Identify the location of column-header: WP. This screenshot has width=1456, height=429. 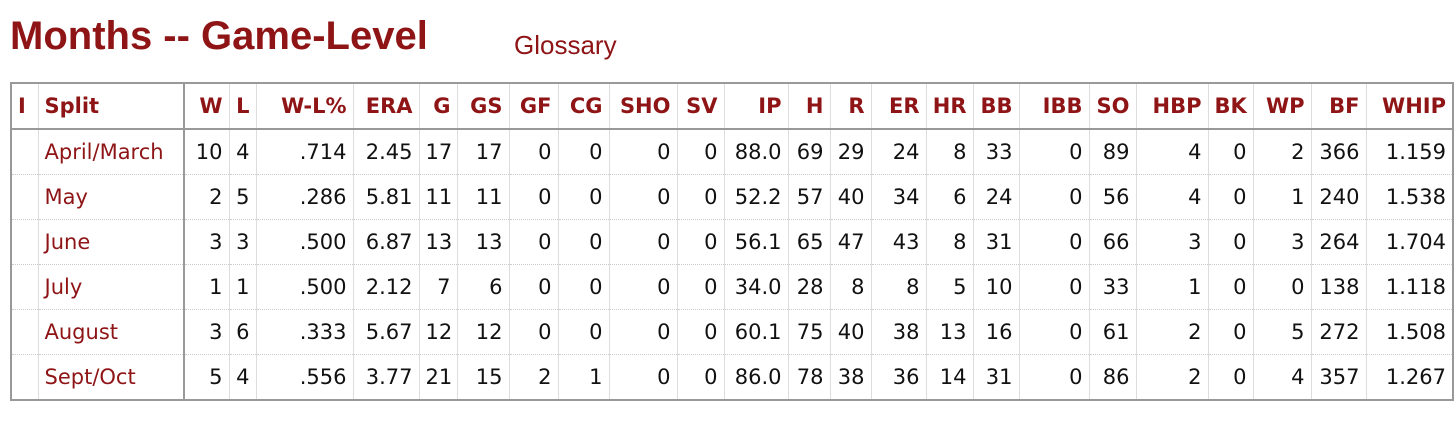
(1281, 106).